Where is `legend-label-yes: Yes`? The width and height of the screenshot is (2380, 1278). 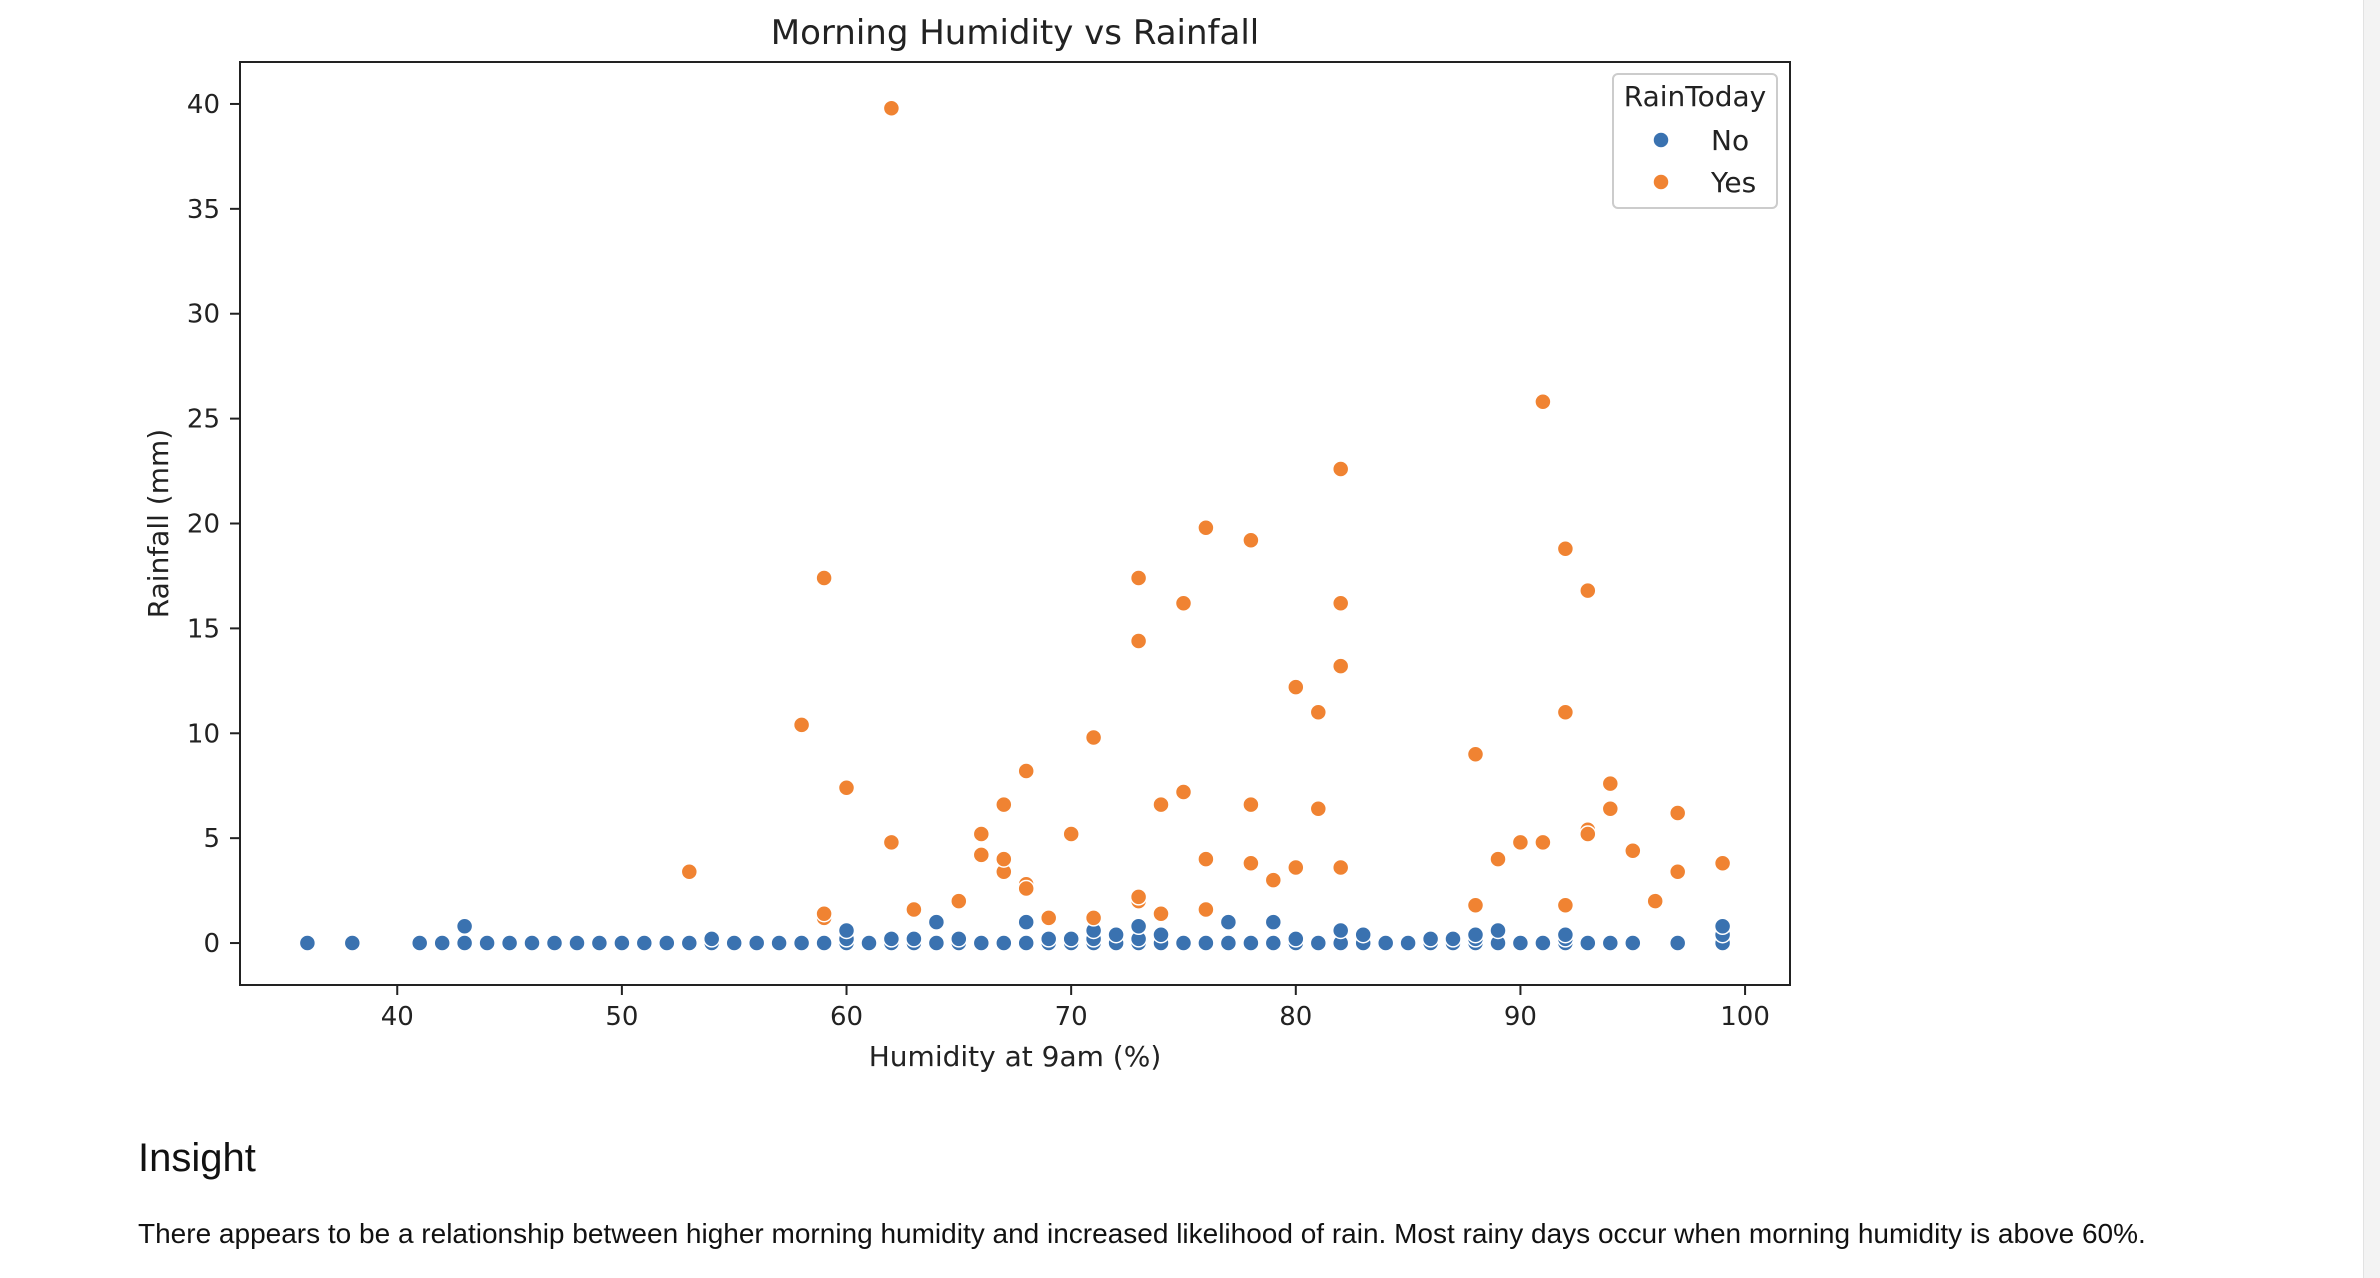
legend-label-yes: Yes is located at coordinates (1733, 182).